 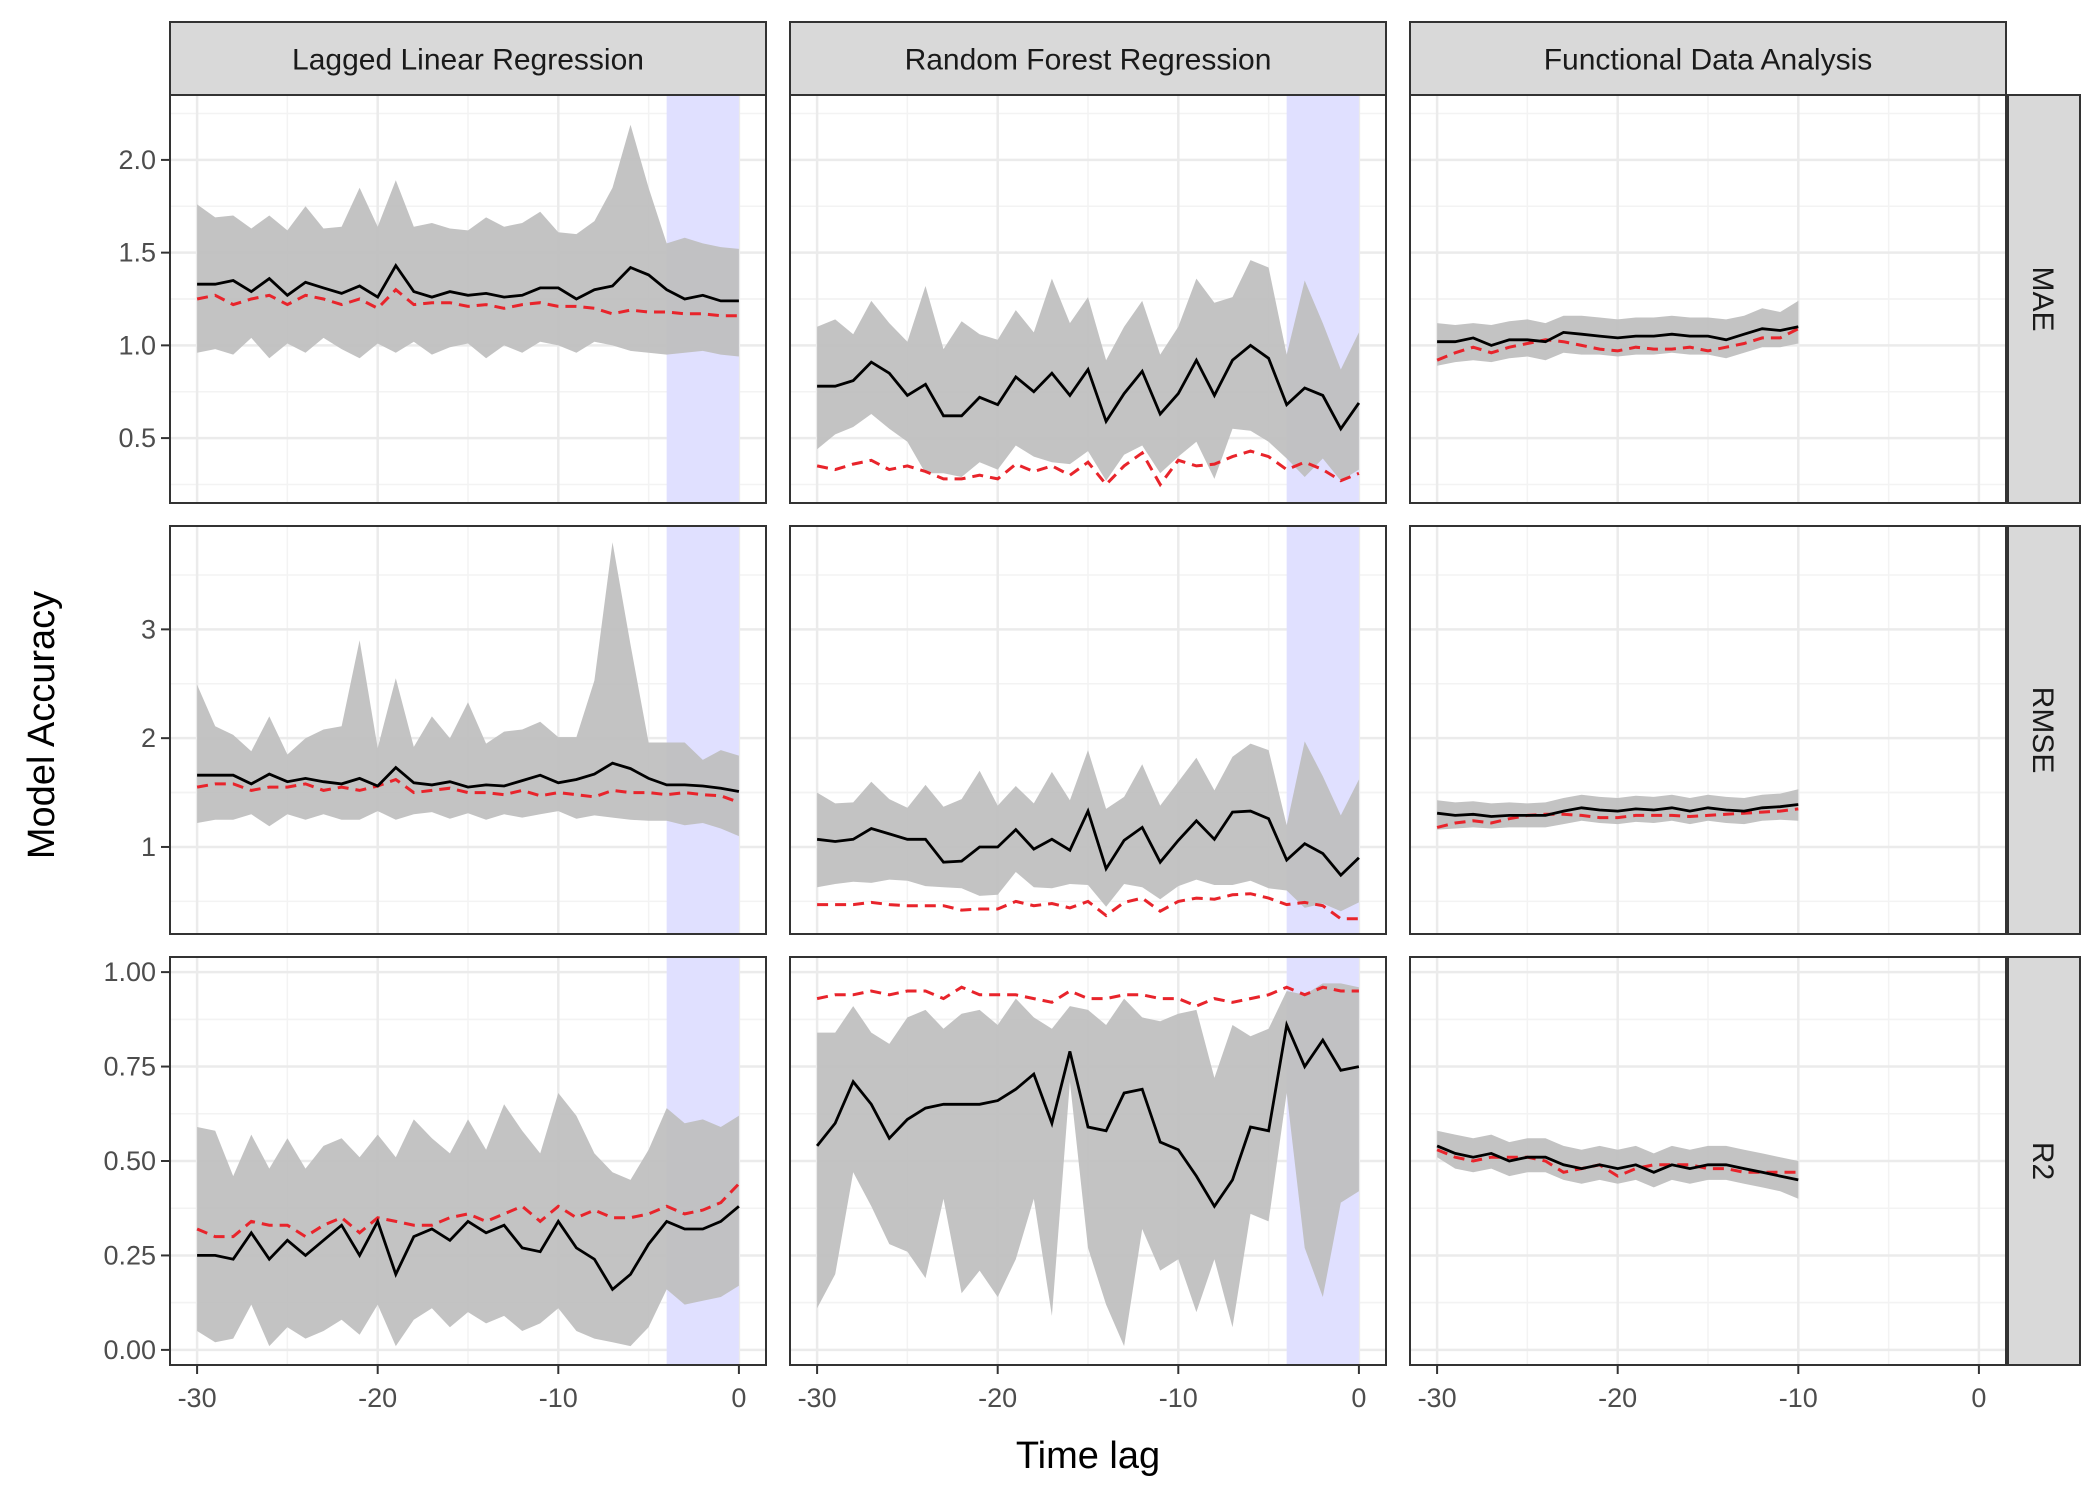 I want to click on panel-random-forest-regression-mae, so click(x=1088, y=299).